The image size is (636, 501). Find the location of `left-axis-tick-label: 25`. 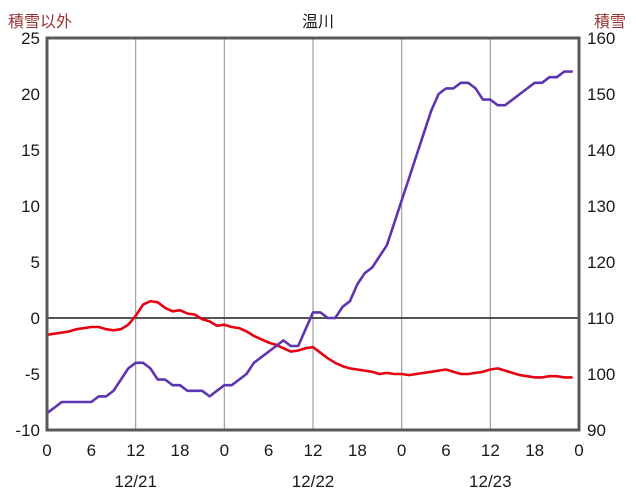

left-axis-tick-label: 25 is located at coordinates (30, 38).